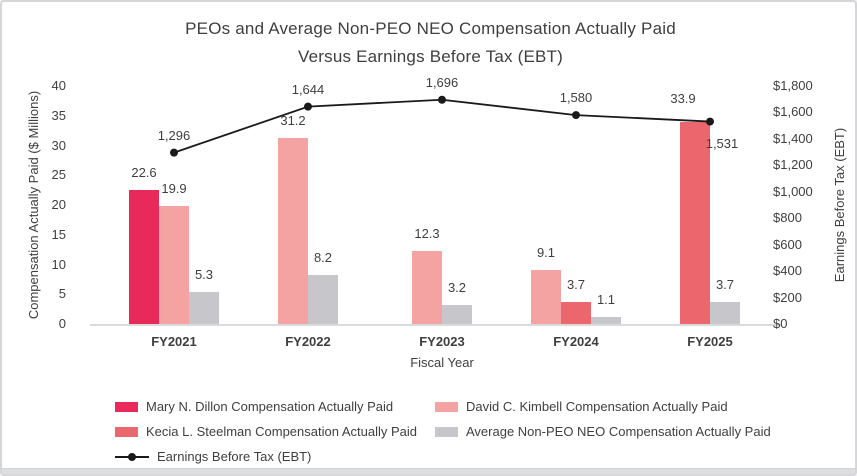  I want to click on right-axis-tick: $1,800, so click(793, 85).